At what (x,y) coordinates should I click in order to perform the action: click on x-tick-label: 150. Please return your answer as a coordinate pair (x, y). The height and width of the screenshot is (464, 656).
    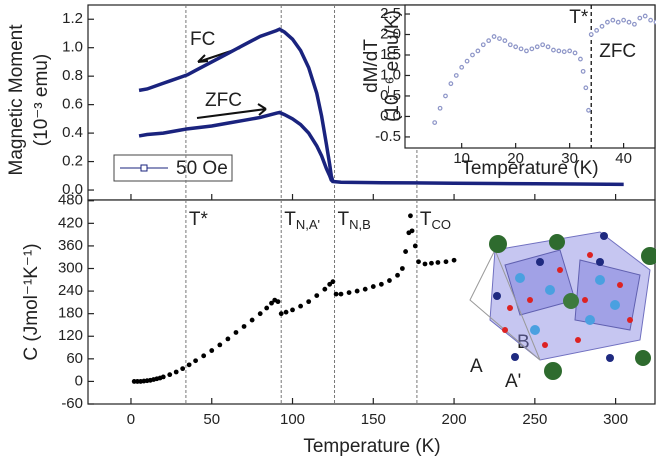
    Looking at the image, I should click on (373, 419).